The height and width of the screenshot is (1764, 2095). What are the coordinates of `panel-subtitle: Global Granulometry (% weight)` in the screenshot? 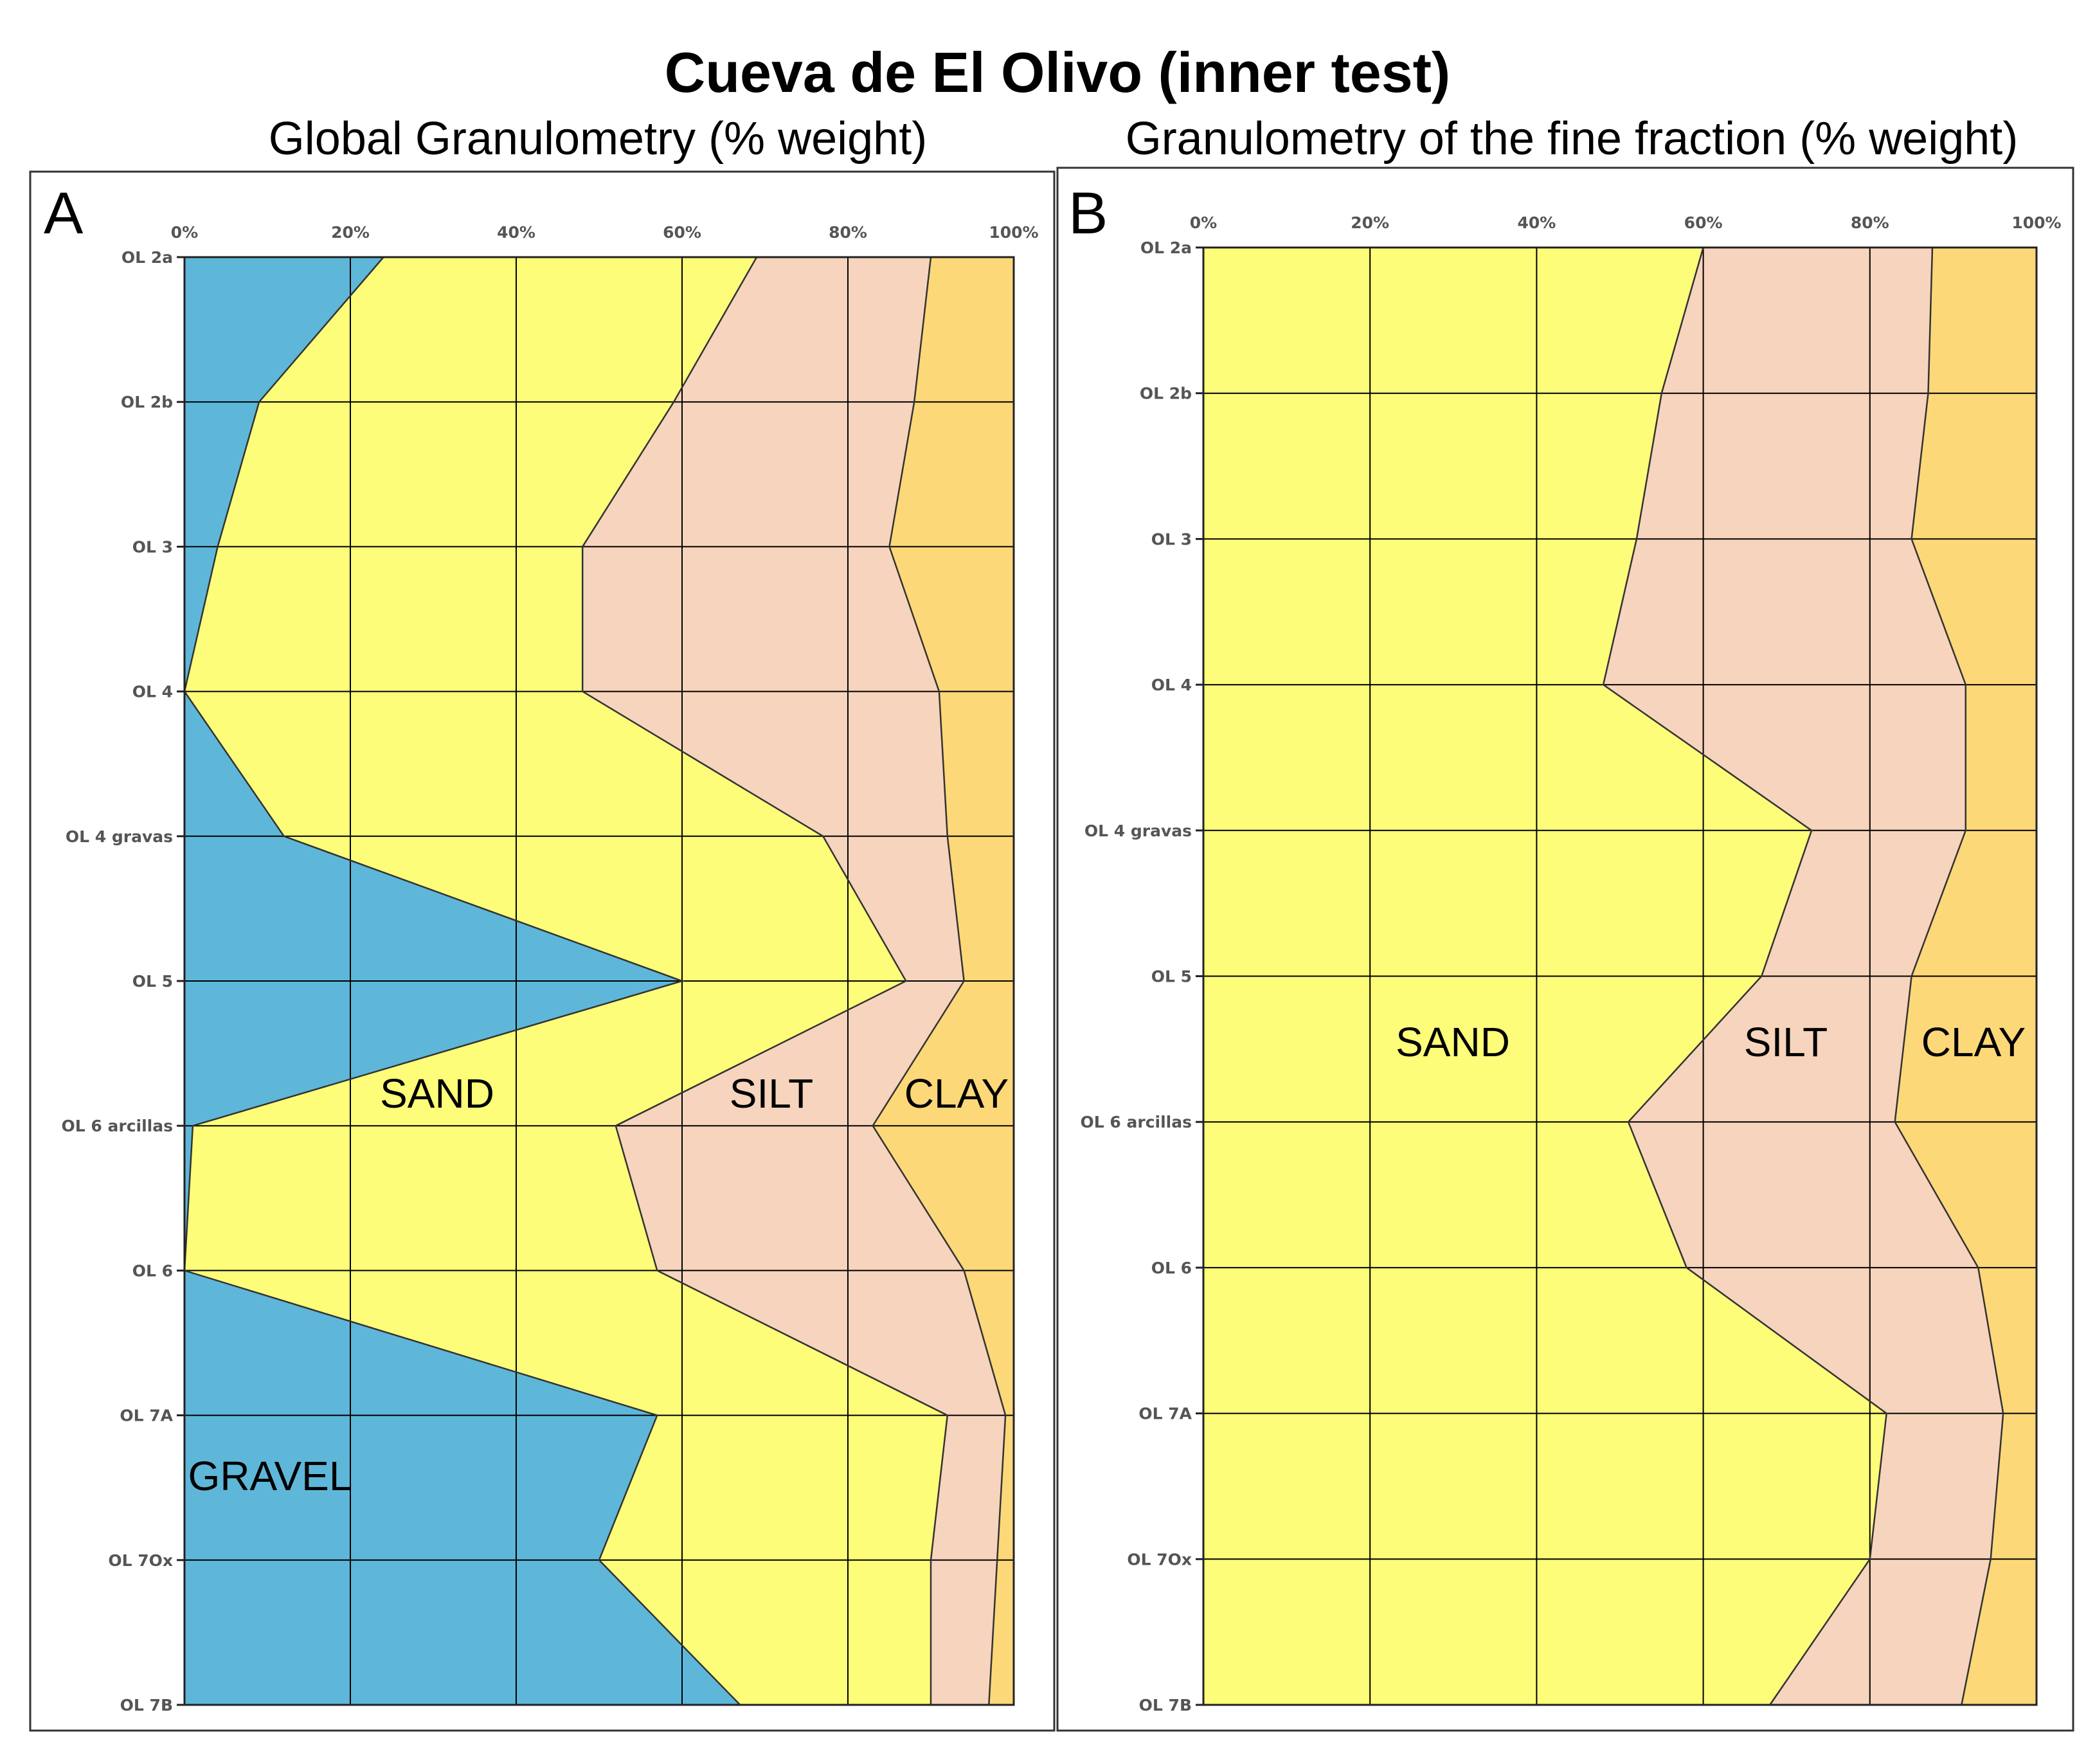 It's located at (598, 139).